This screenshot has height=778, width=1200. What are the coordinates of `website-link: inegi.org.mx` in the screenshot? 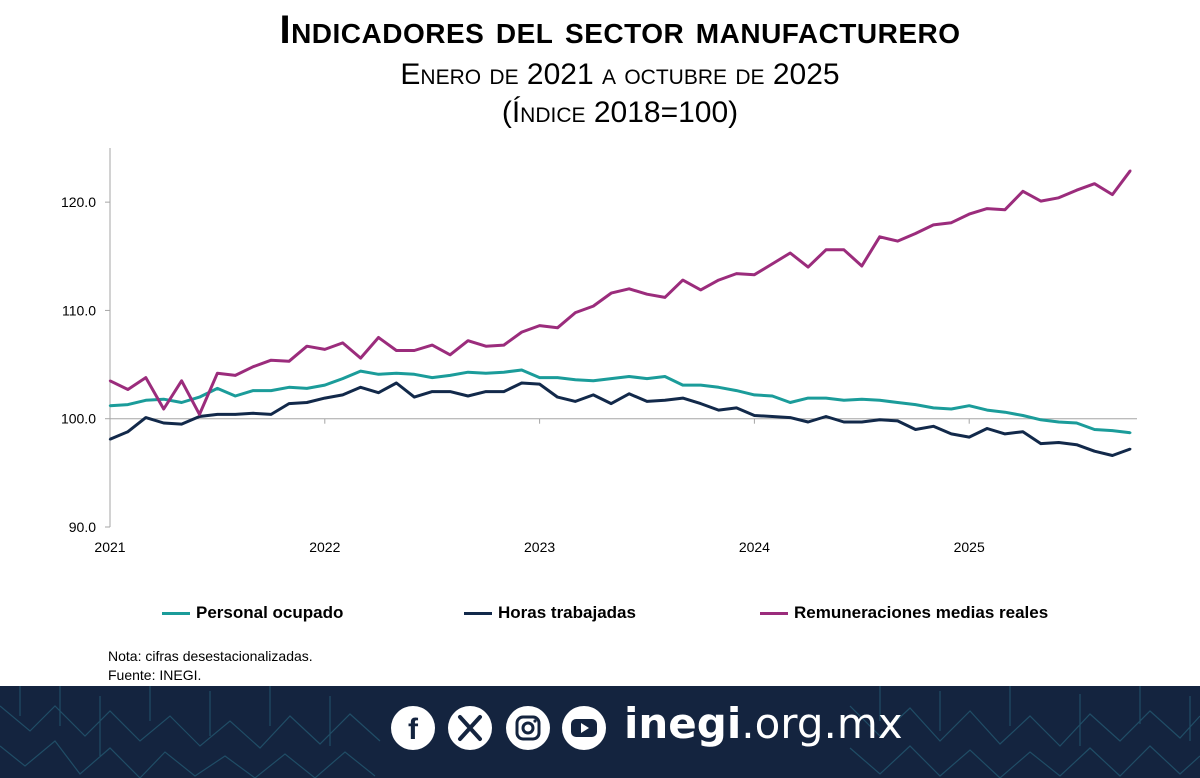 It's located at (763, 723).